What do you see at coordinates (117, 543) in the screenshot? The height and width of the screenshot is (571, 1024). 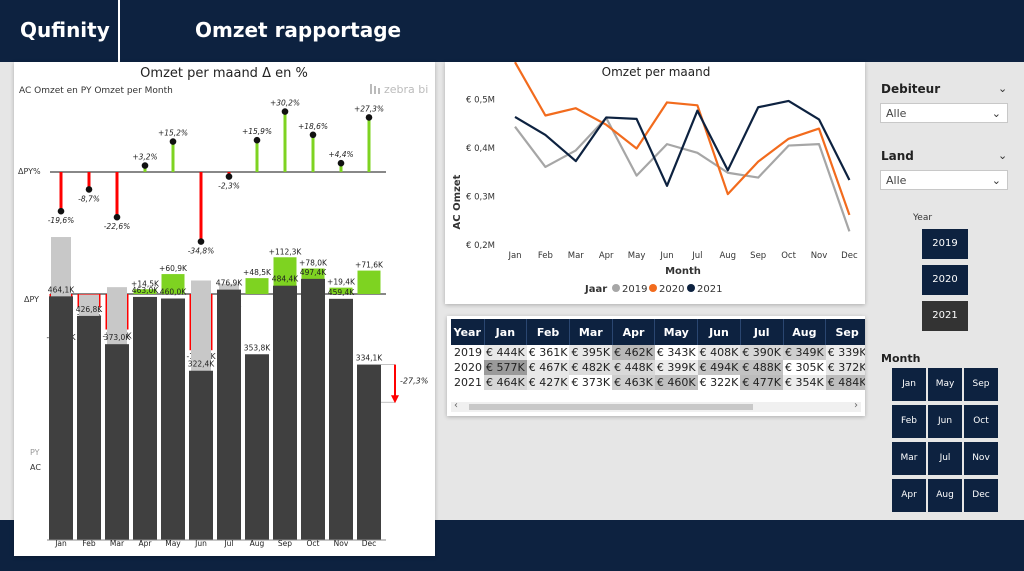 I see `month-tick-label: Mar` at bounding box center [117, 543].